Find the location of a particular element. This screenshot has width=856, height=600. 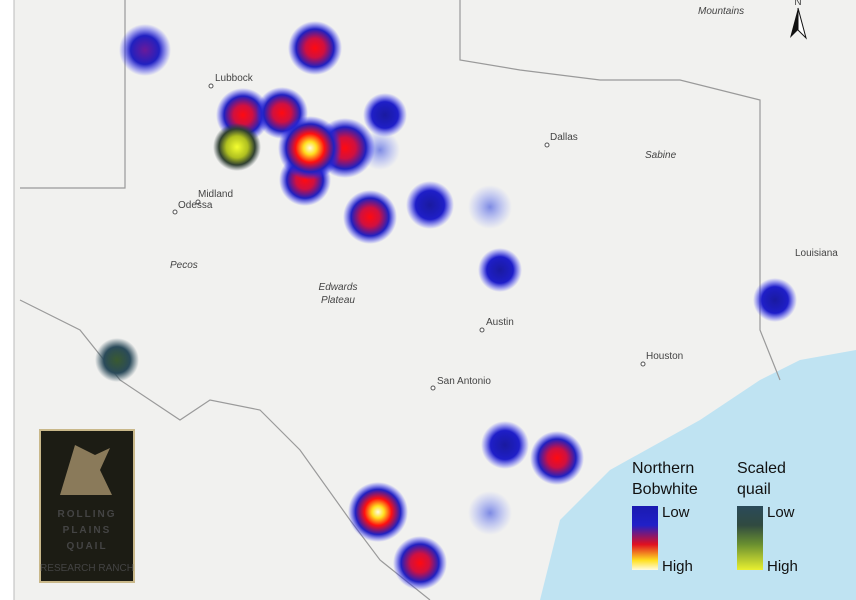

legend-title: Scaled quail is located at coordinates (761, 479).